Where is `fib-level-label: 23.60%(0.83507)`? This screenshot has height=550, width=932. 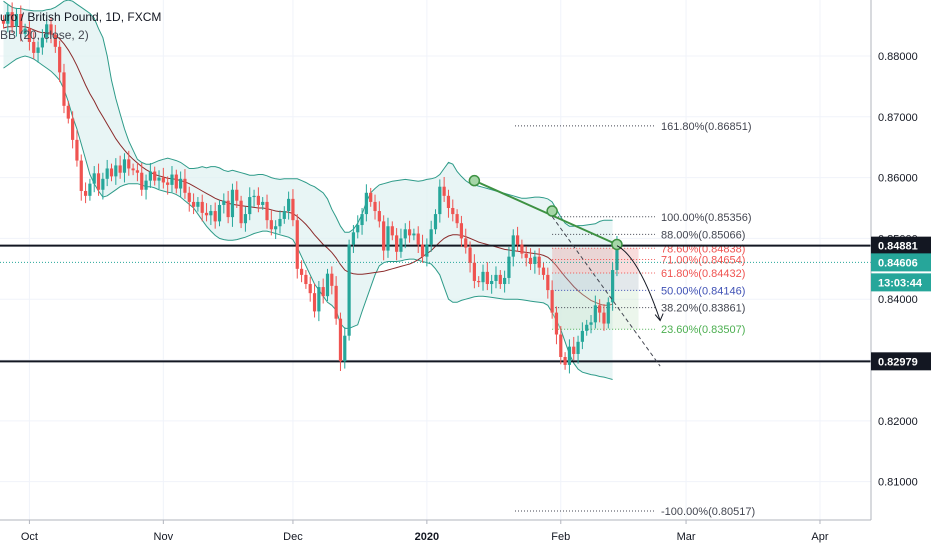
fib-level-label: 23.60%(0.83507) is located at coordinates (703, 330).